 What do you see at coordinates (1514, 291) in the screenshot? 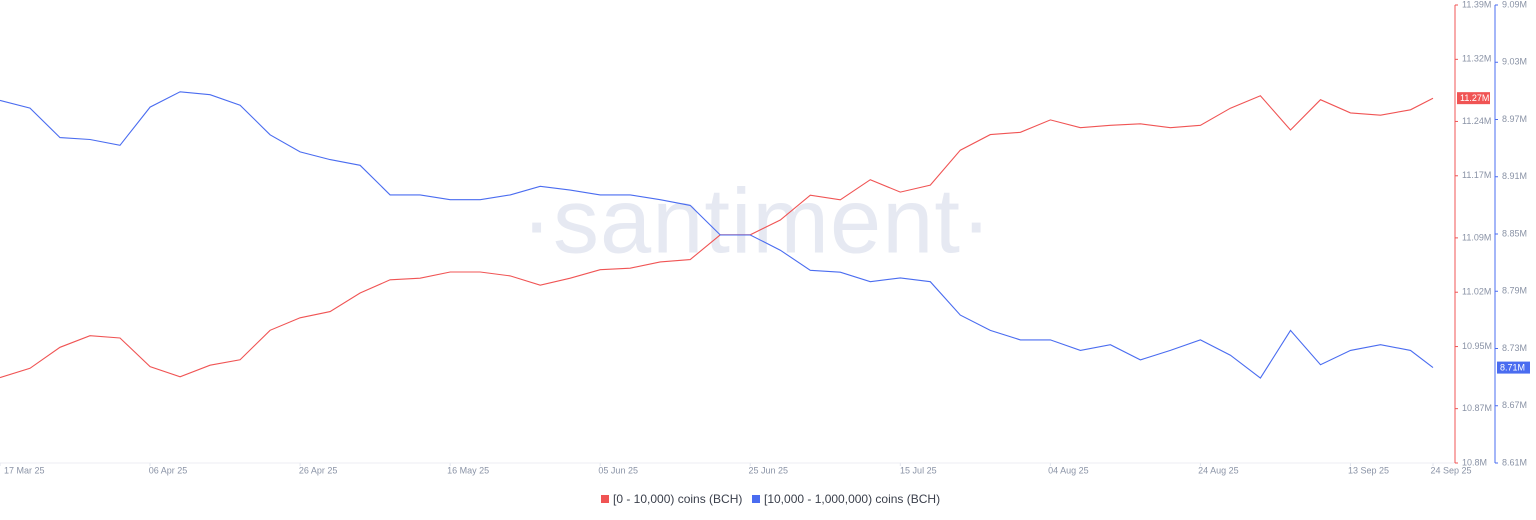
I see `y2-tick-label: 8.79M` at bounding box center [1514, 291].